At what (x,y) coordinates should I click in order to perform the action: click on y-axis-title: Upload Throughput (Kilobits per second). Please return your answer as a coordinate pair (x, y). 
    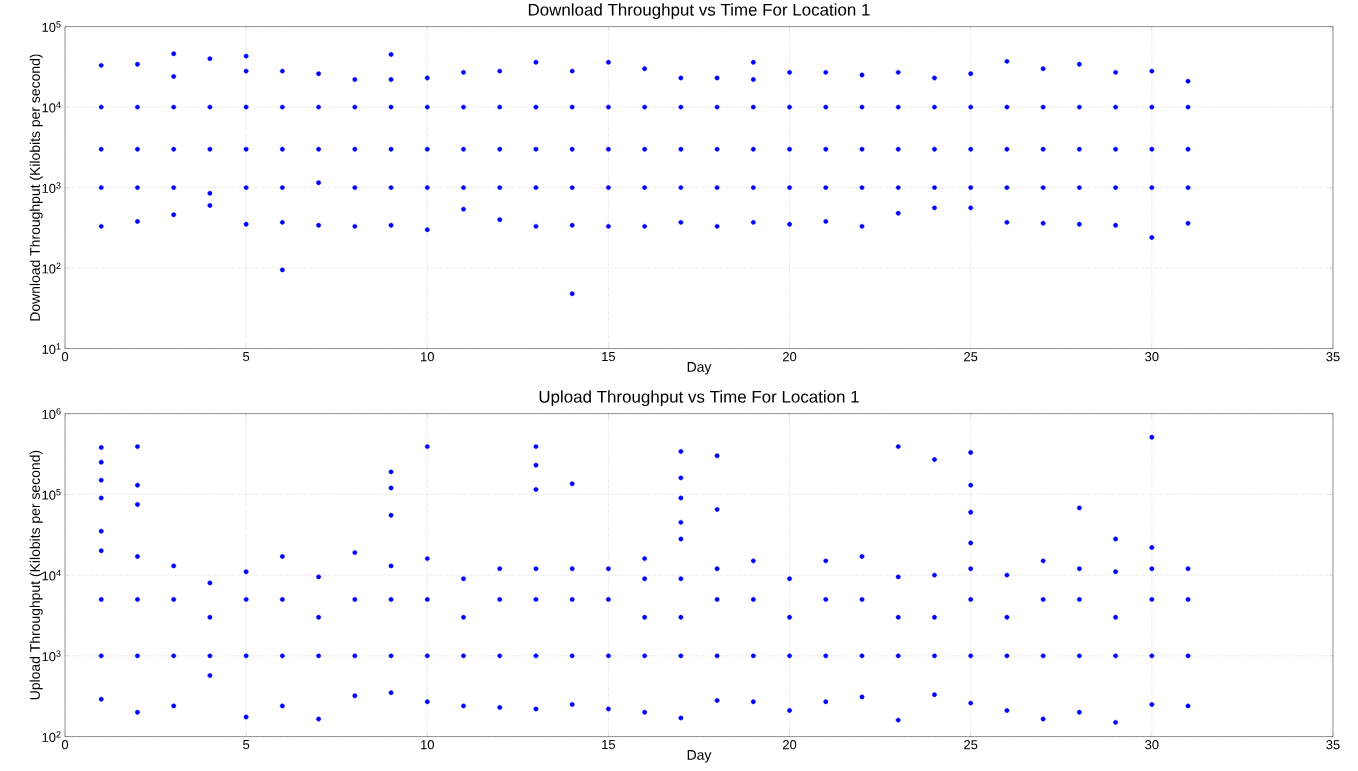
    Looking at the image, I should click on (36, 575).